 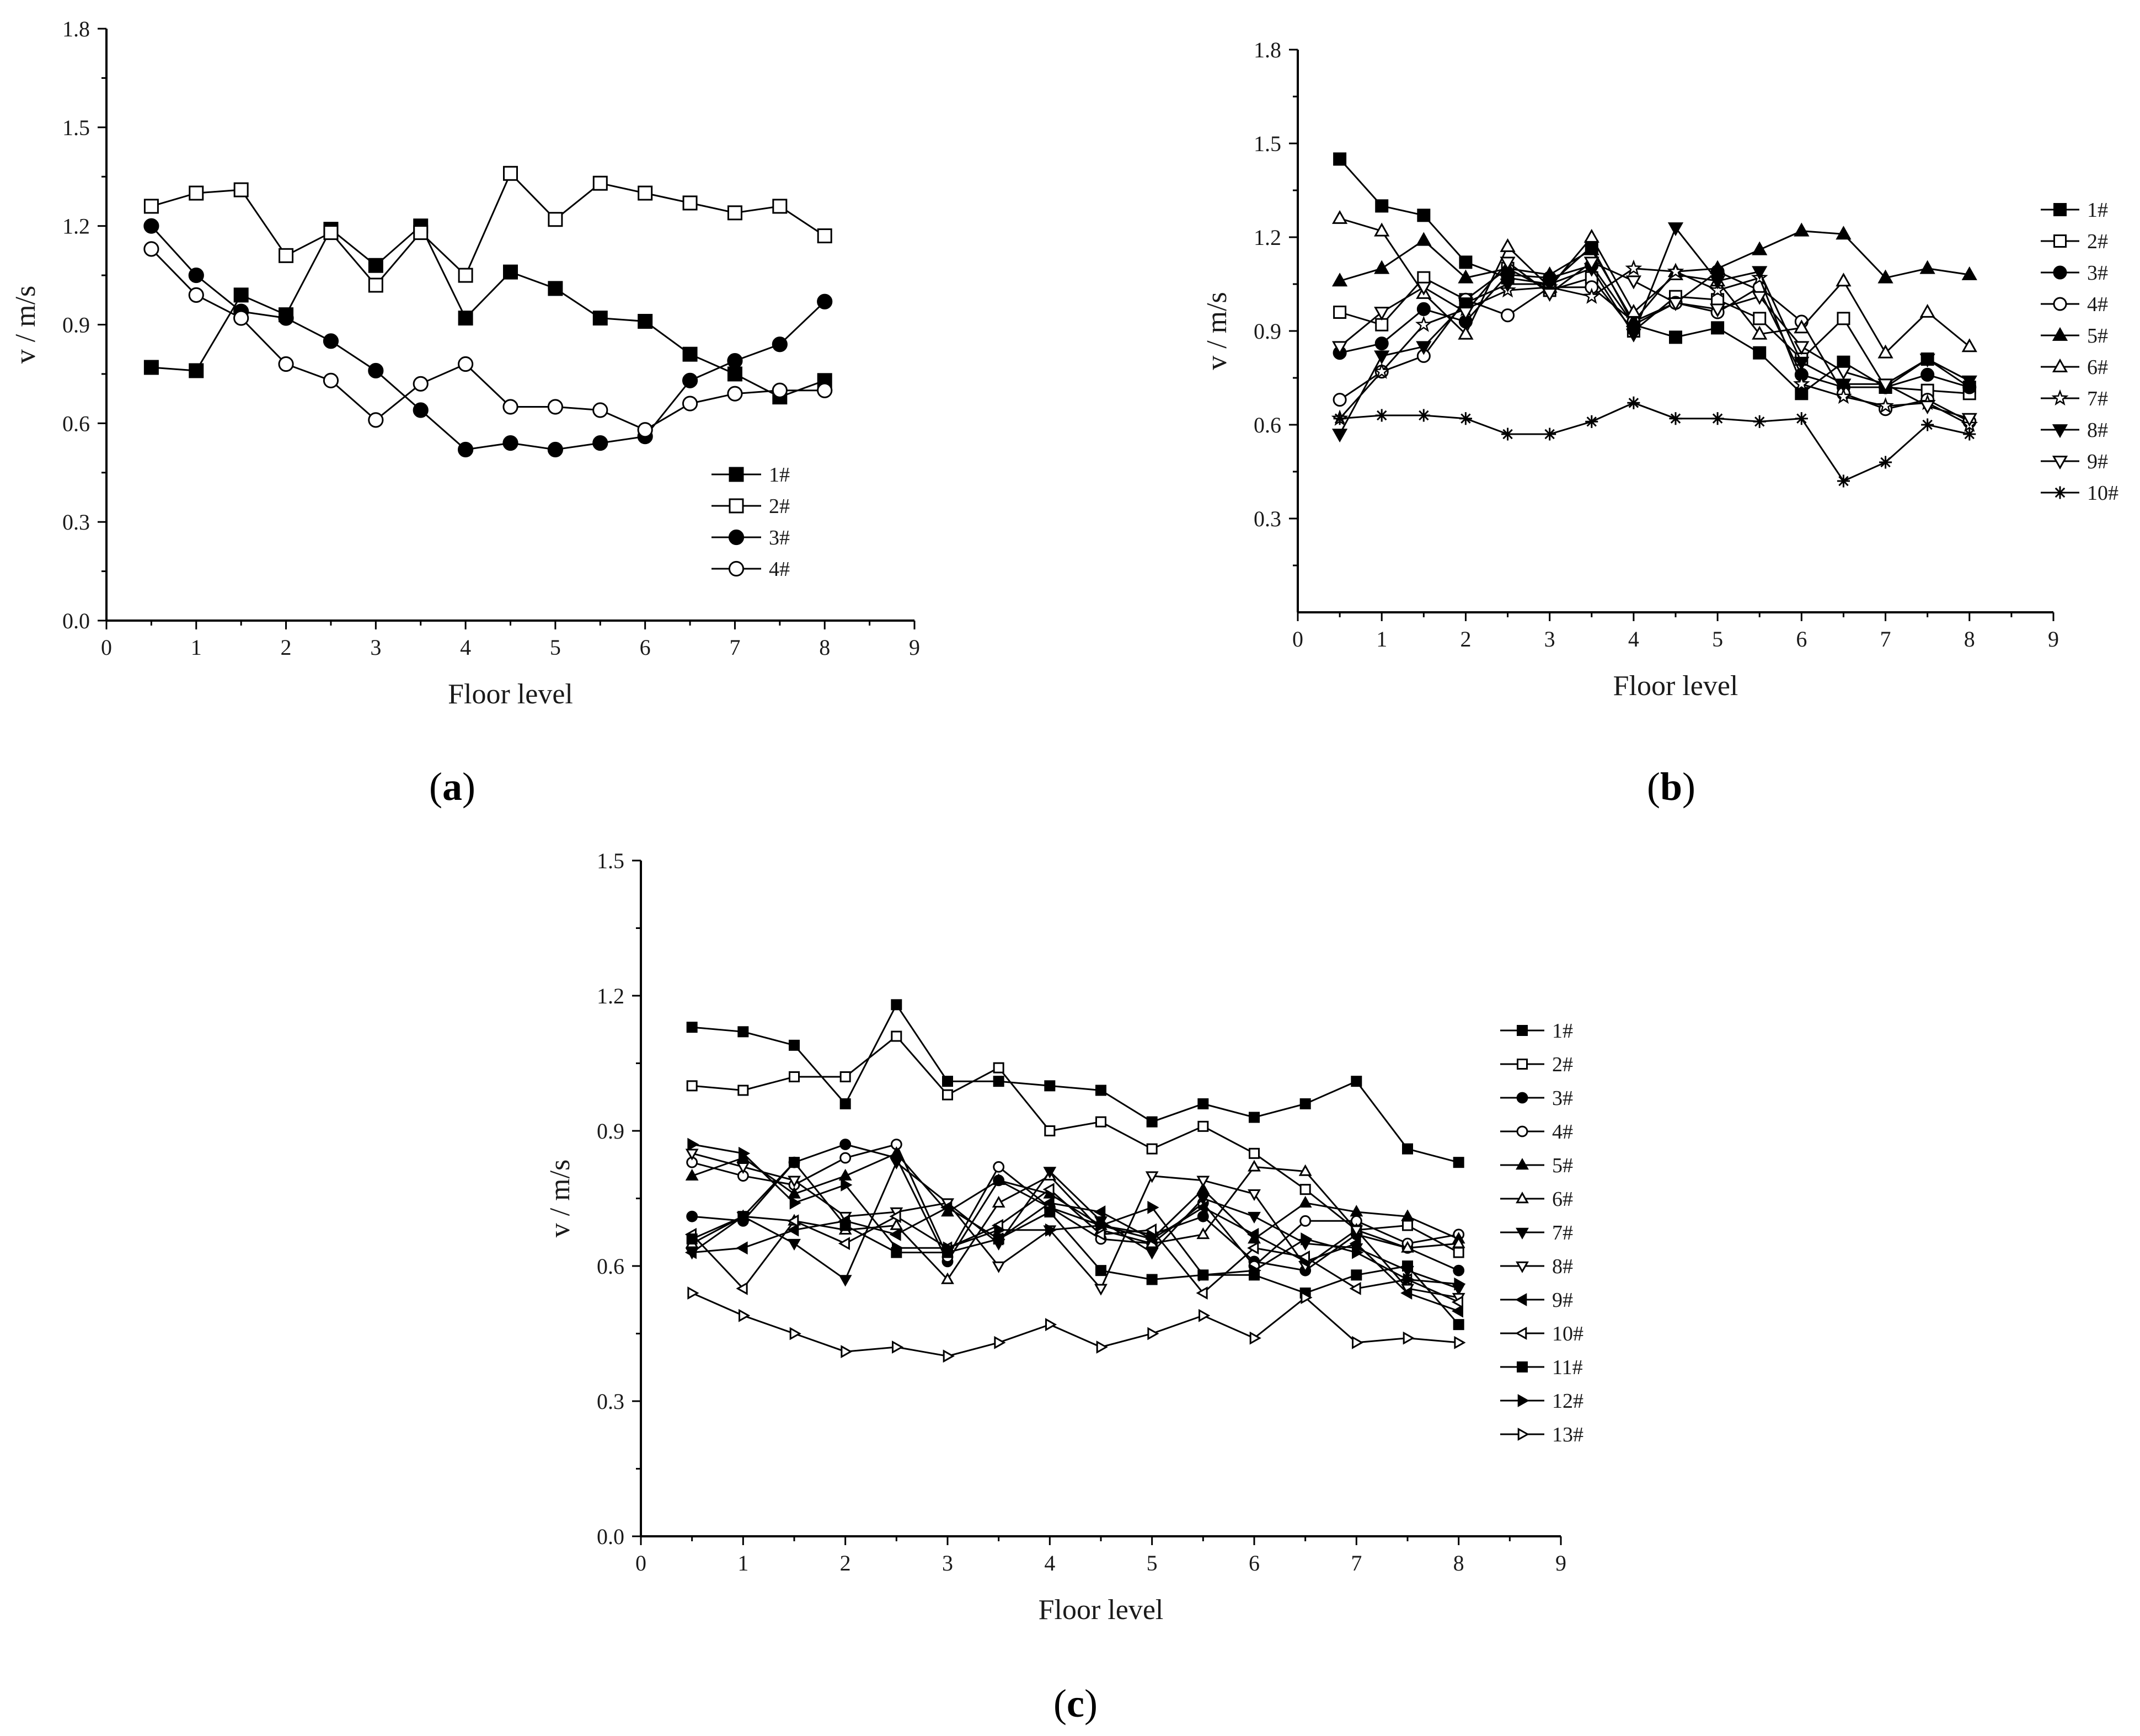 I want to click on panel-b-x-tick-label: 8, so click(x=1969, y=639).